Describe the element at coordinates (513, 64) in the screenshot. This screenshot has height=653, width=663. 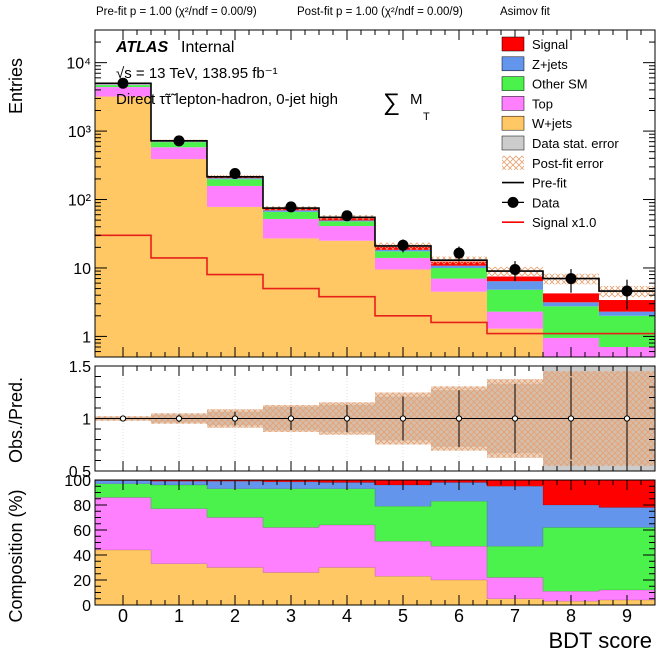
I see `legend-swatch-z-jets` at that location.